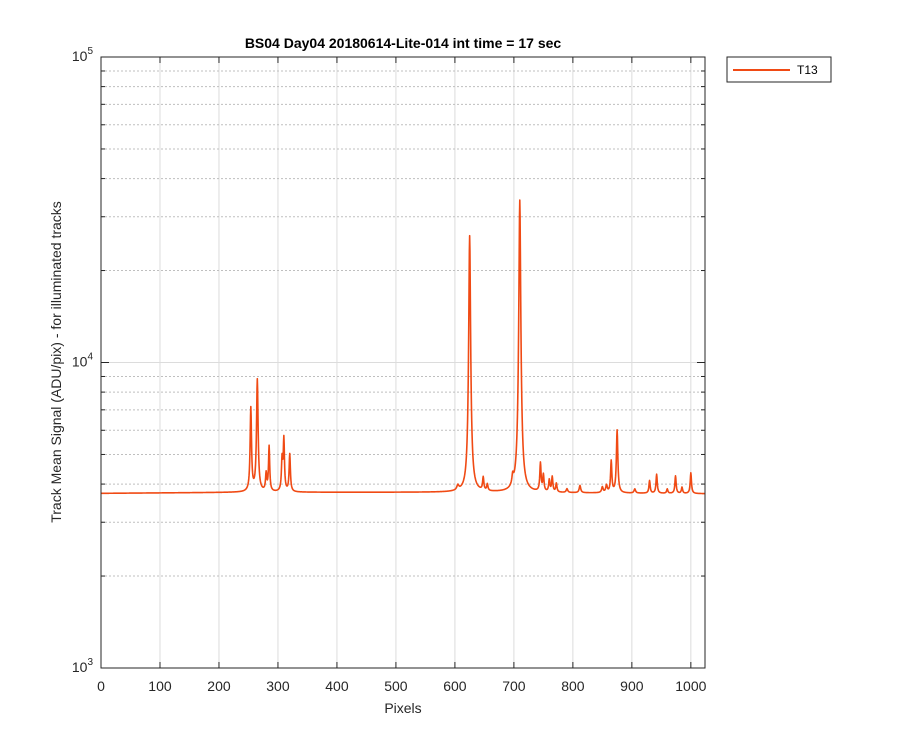  What do you see at coordinates (83, 666) in the screenshot?
I see `y-tick-label: 10³` at bounding box center [83, 666].